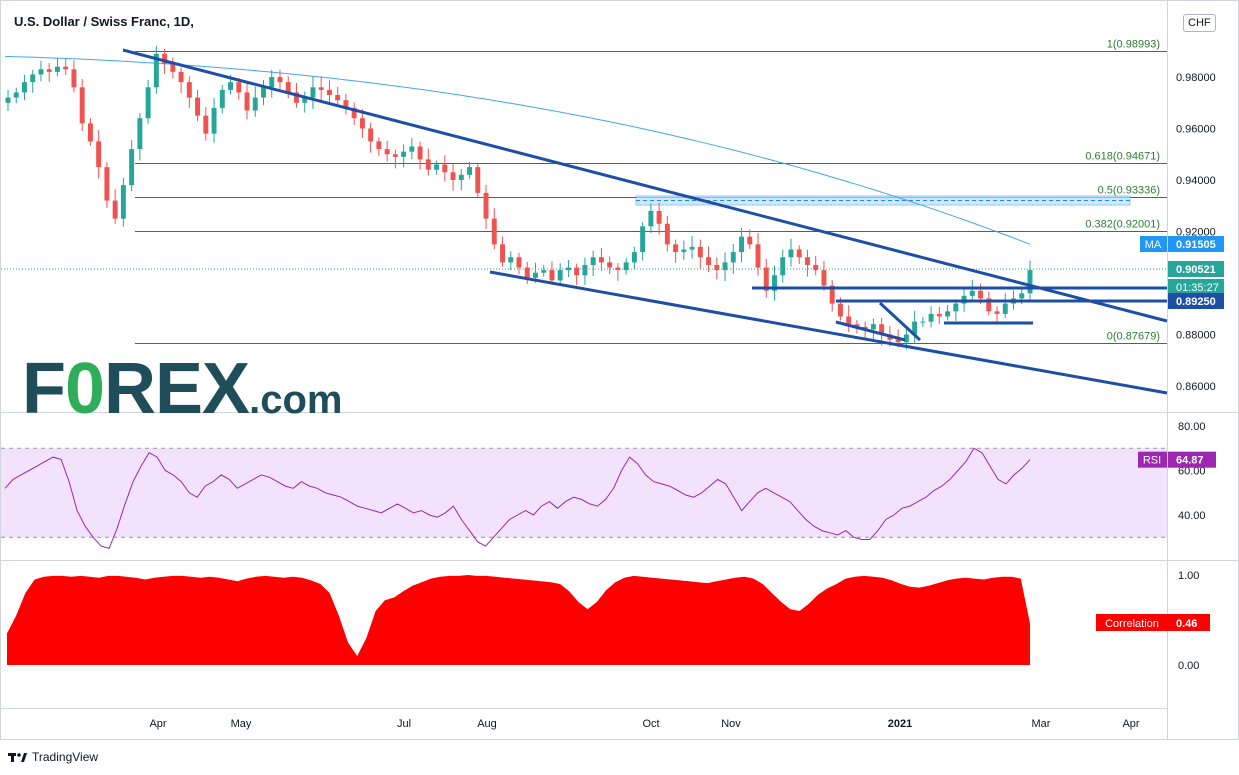  Describe the element at coordinates (870, 331) in the screenshot. I see `wedge-lower-line` at that location.